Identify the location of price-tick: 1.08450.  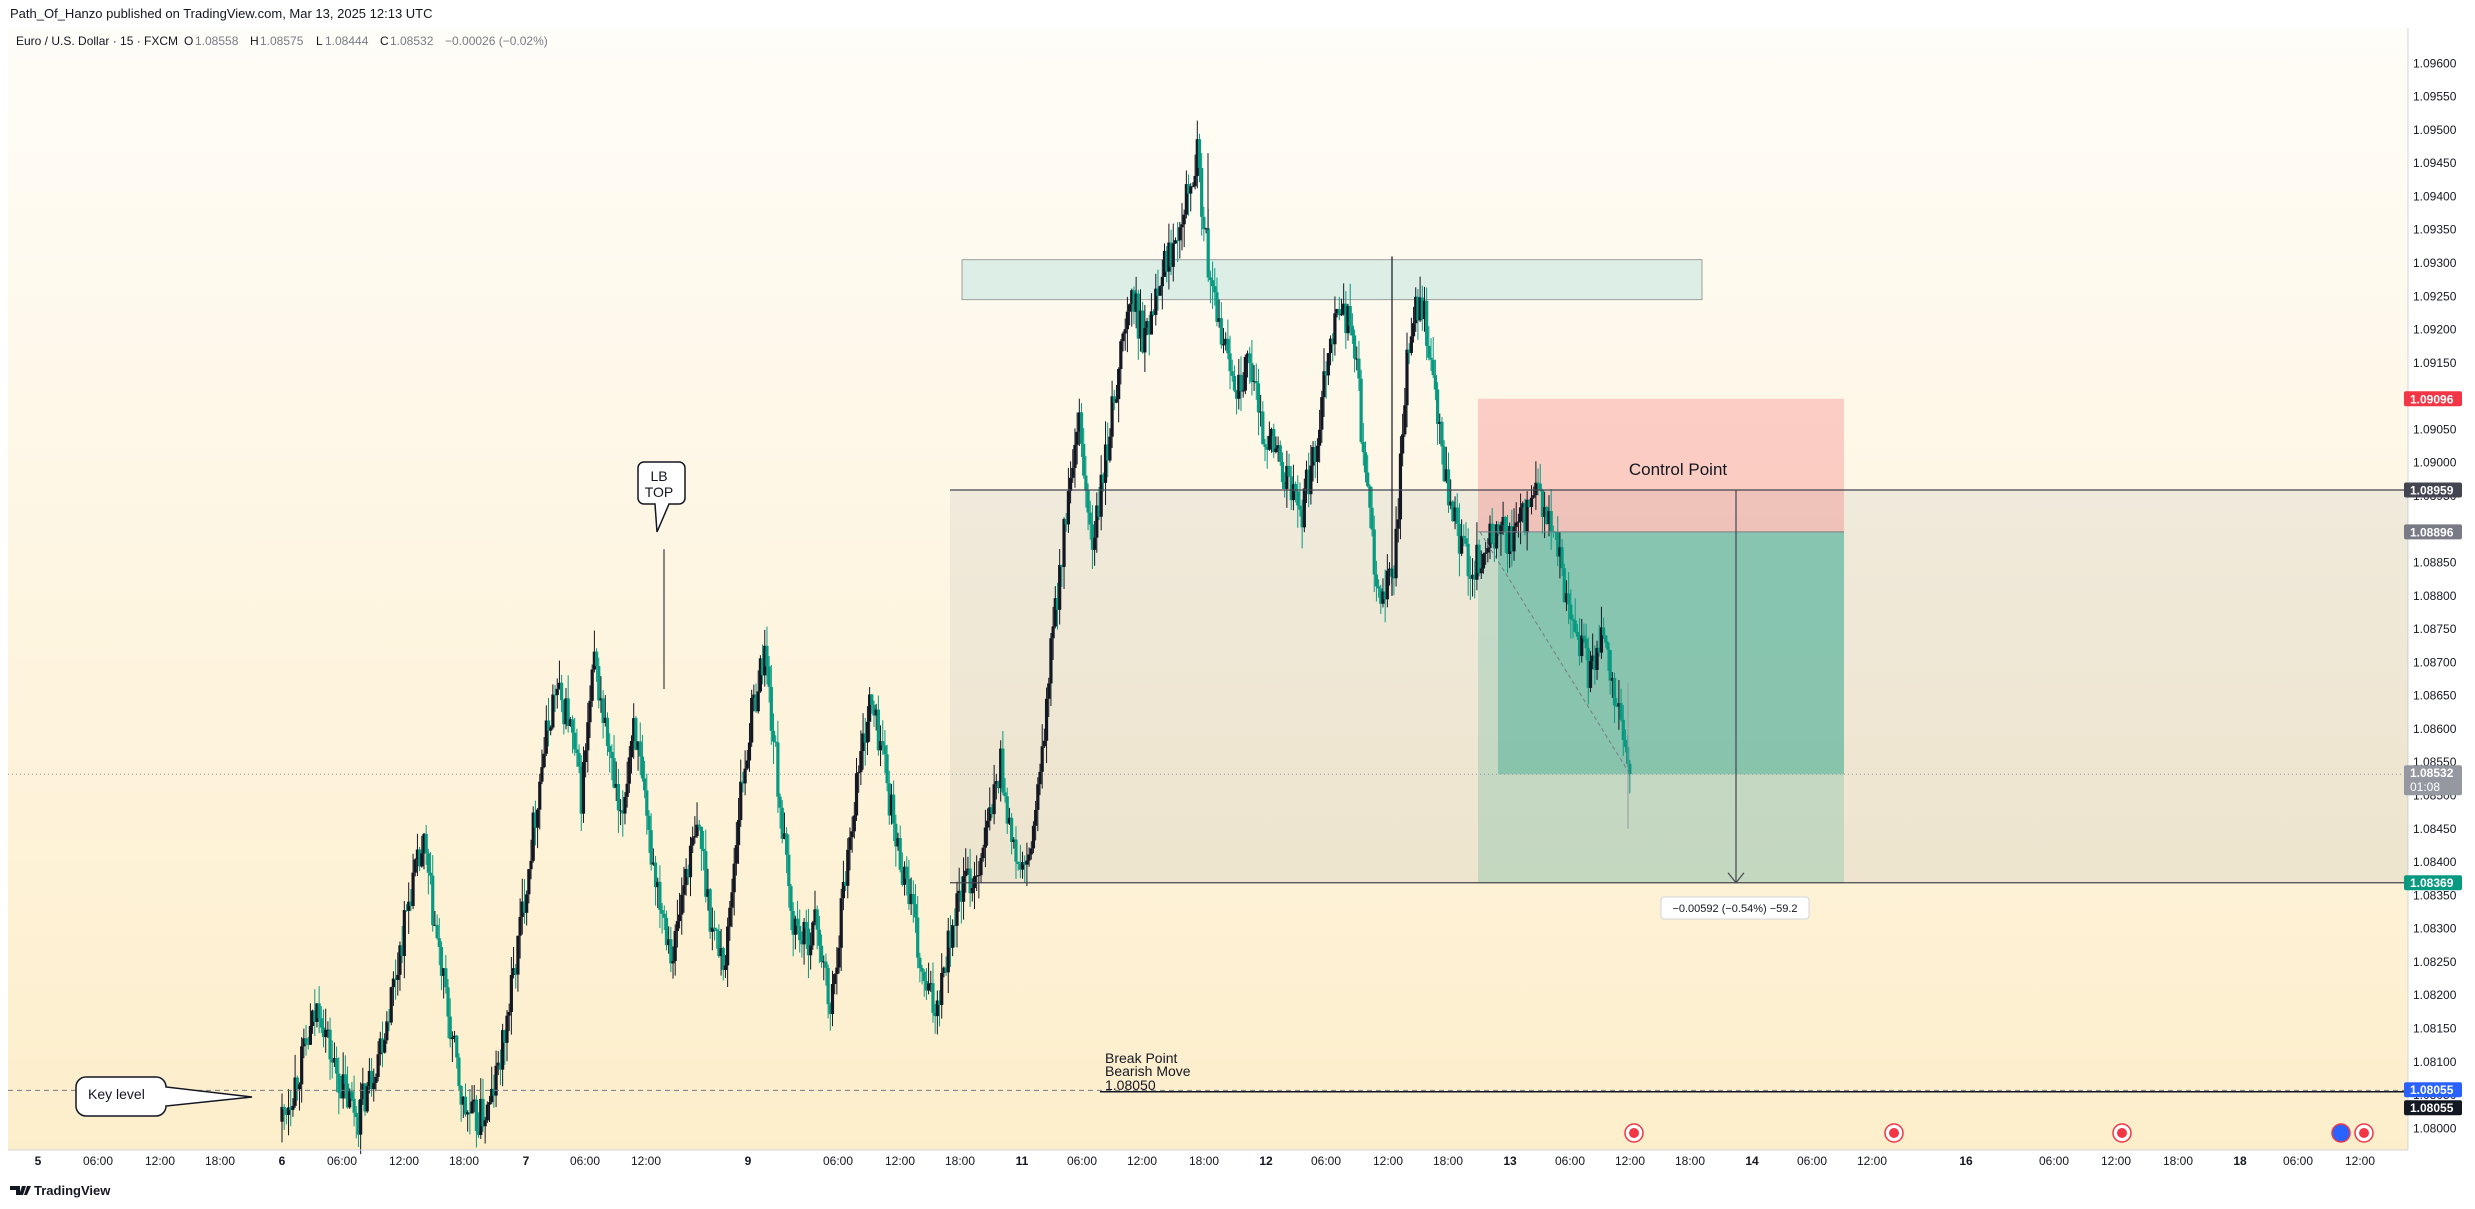
(2435, 829).